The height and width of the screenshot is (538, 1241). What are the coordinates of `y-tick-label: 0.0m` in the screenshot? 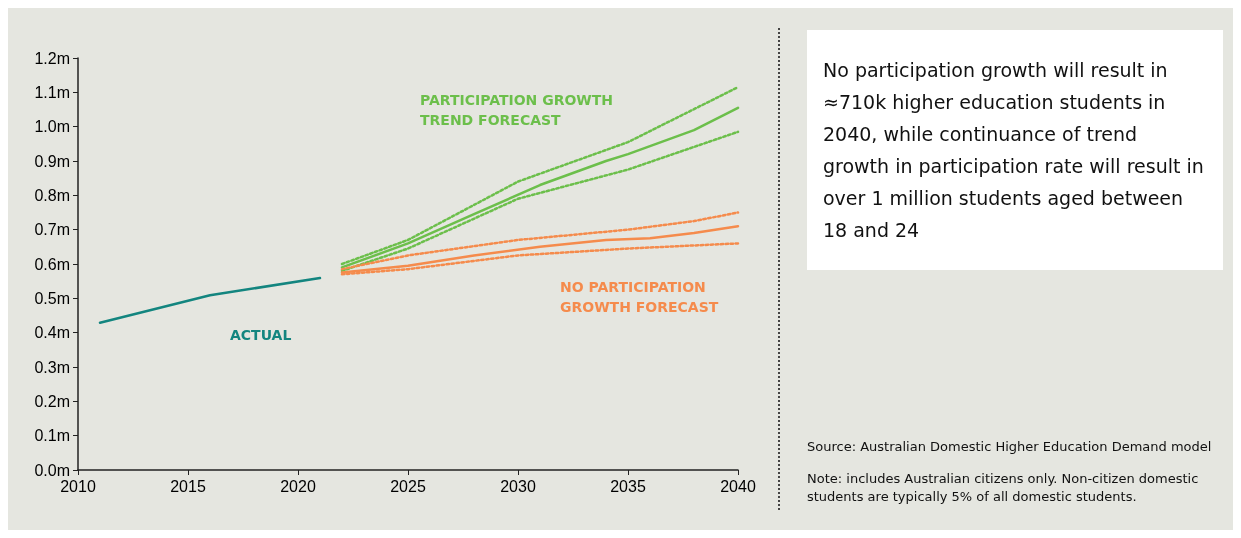 It's located at (52, 470).